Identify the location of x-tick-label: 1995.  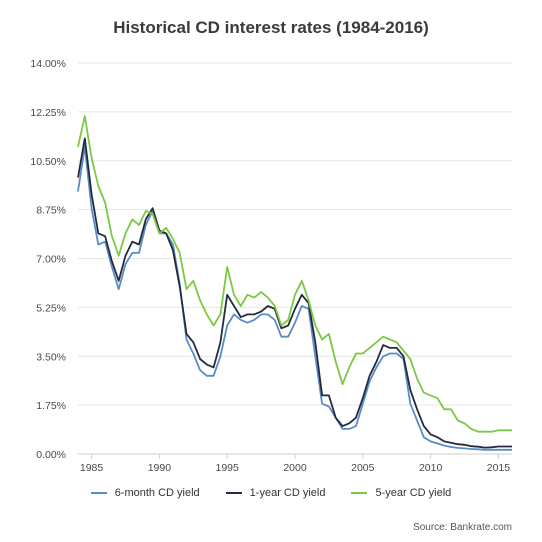
(228, 468).